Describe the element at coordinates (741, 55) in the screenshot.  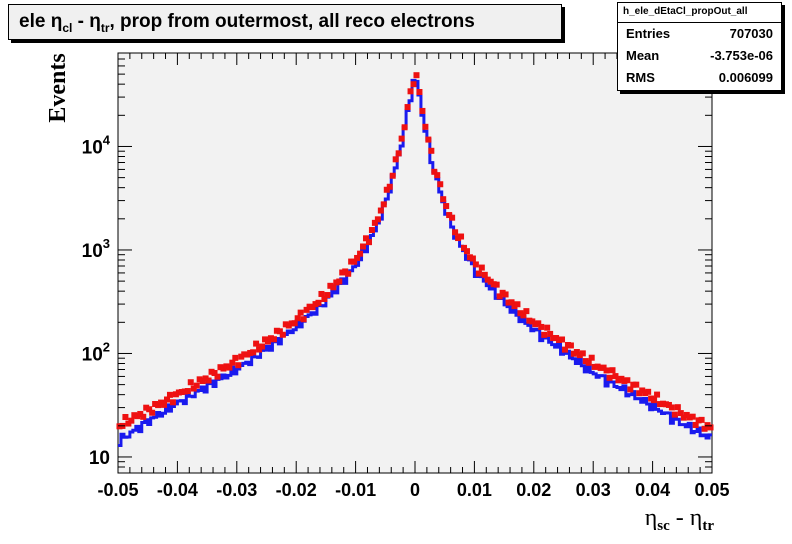
I see `stats-value: -3.753e-06` at that location.